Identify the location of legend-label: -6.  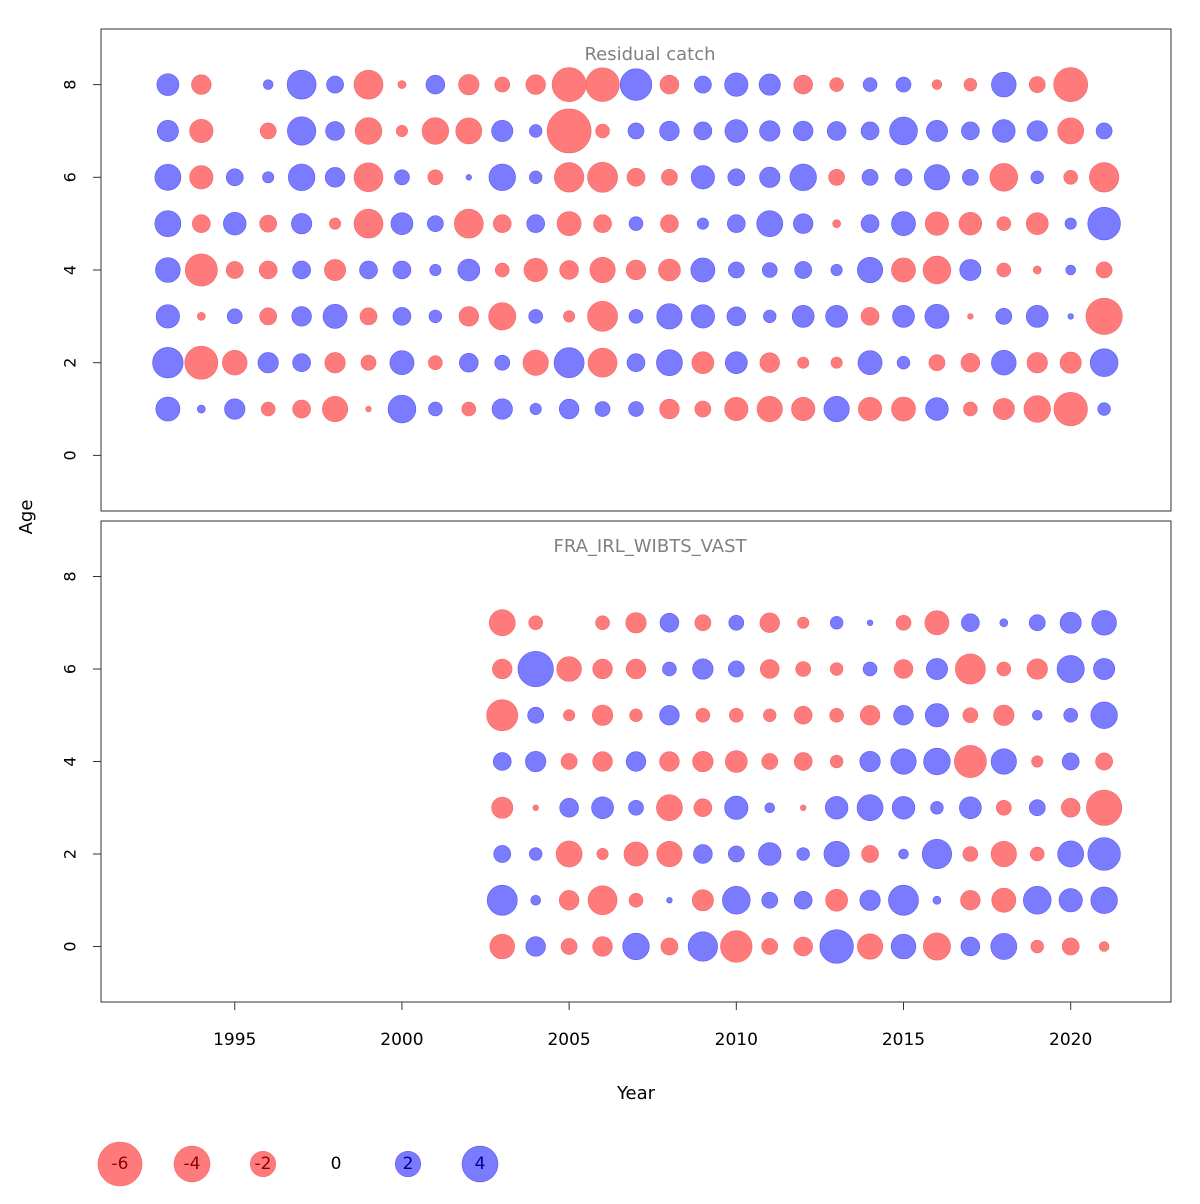
(120, 1164).